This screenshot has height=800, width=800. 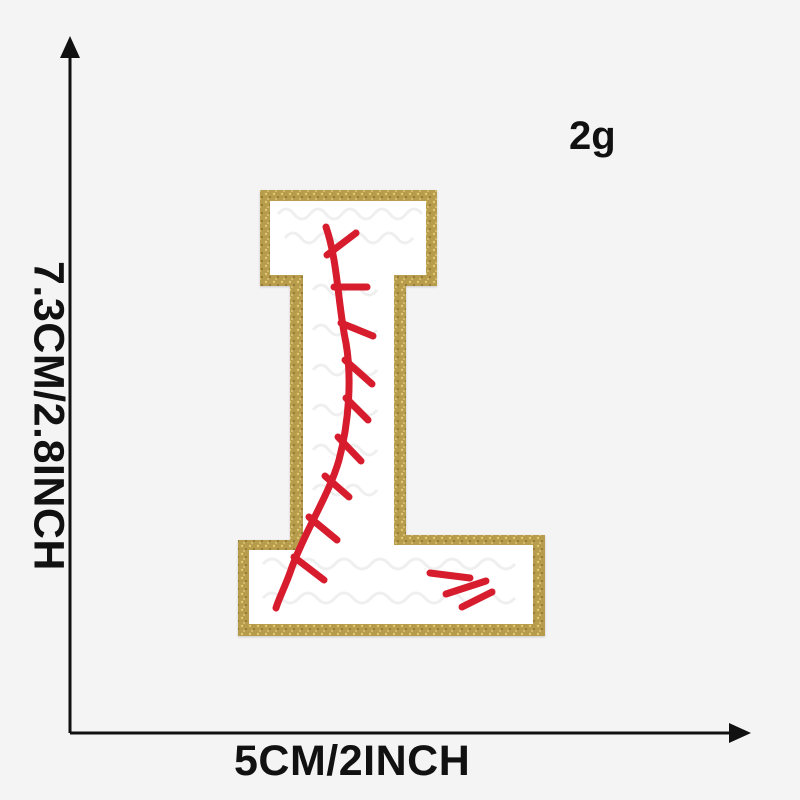 What do you see at coordinates (352, 761) in the screenshot?
I see `width-dimension-label: 5CM/2INCH` at bounding box center [352, 761].